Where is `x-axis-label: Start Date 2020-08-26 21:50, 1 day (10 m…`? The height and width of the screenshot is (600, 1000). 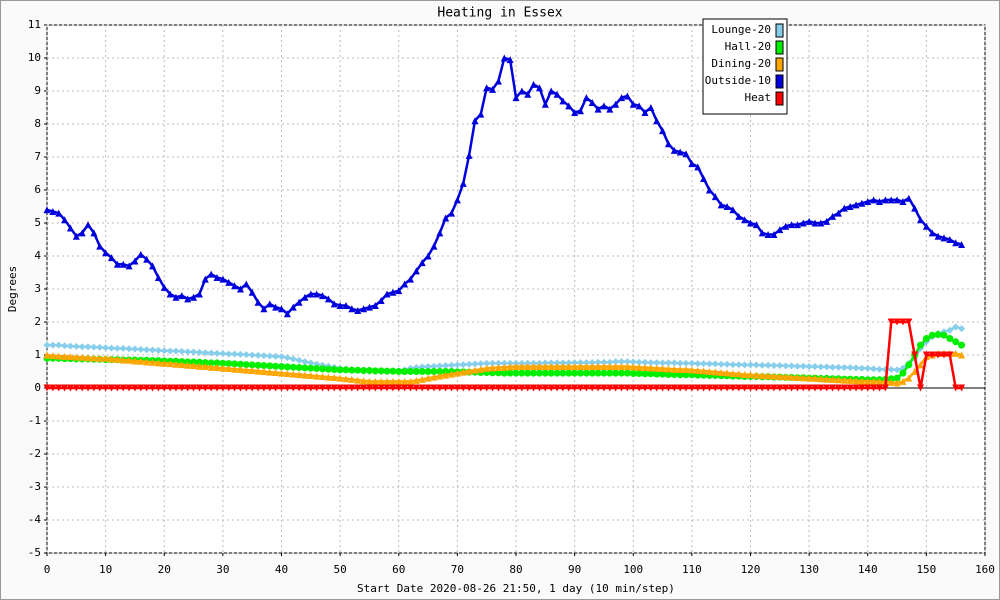
x-axis-label: Start Date 2020-08-26 21:50, 1 day (10 m… is located at coordinates (516, 588).